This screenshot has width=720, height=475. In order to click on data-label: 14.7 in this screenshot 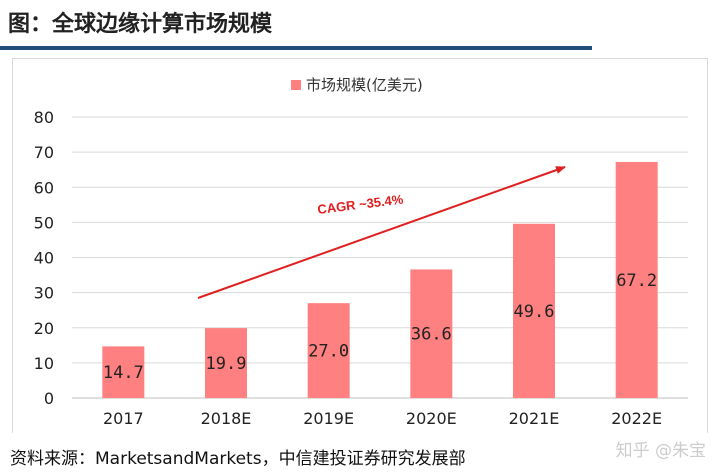, I will do `click(123, 373)`.